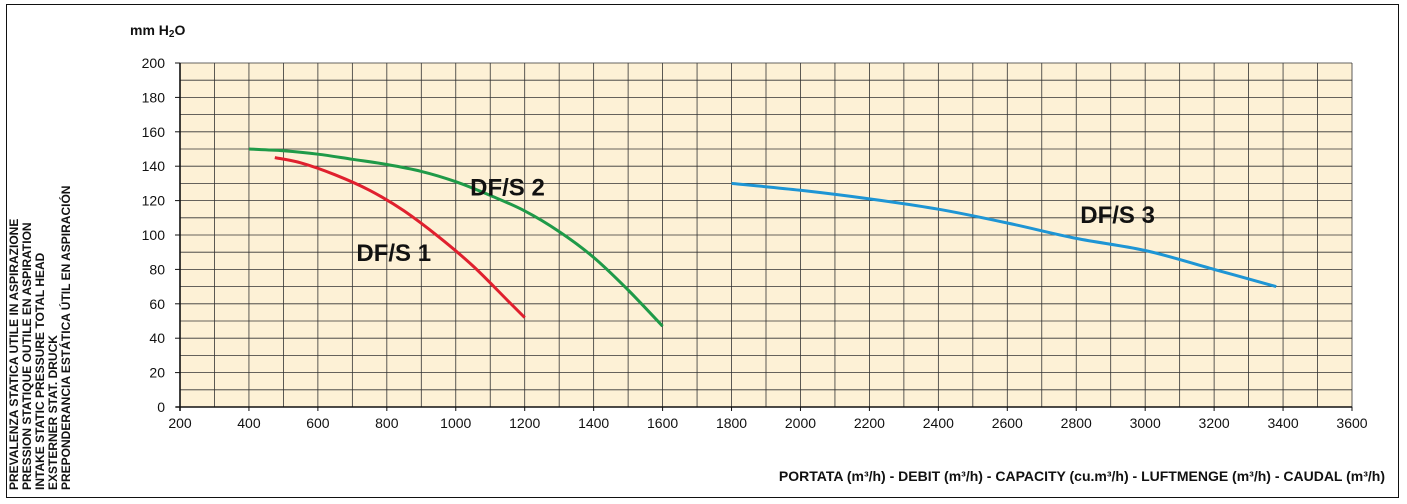  Describe the element at coordinates (393, 253) in the screenshot. I see `series-label-1: DF/S 1` at that location.